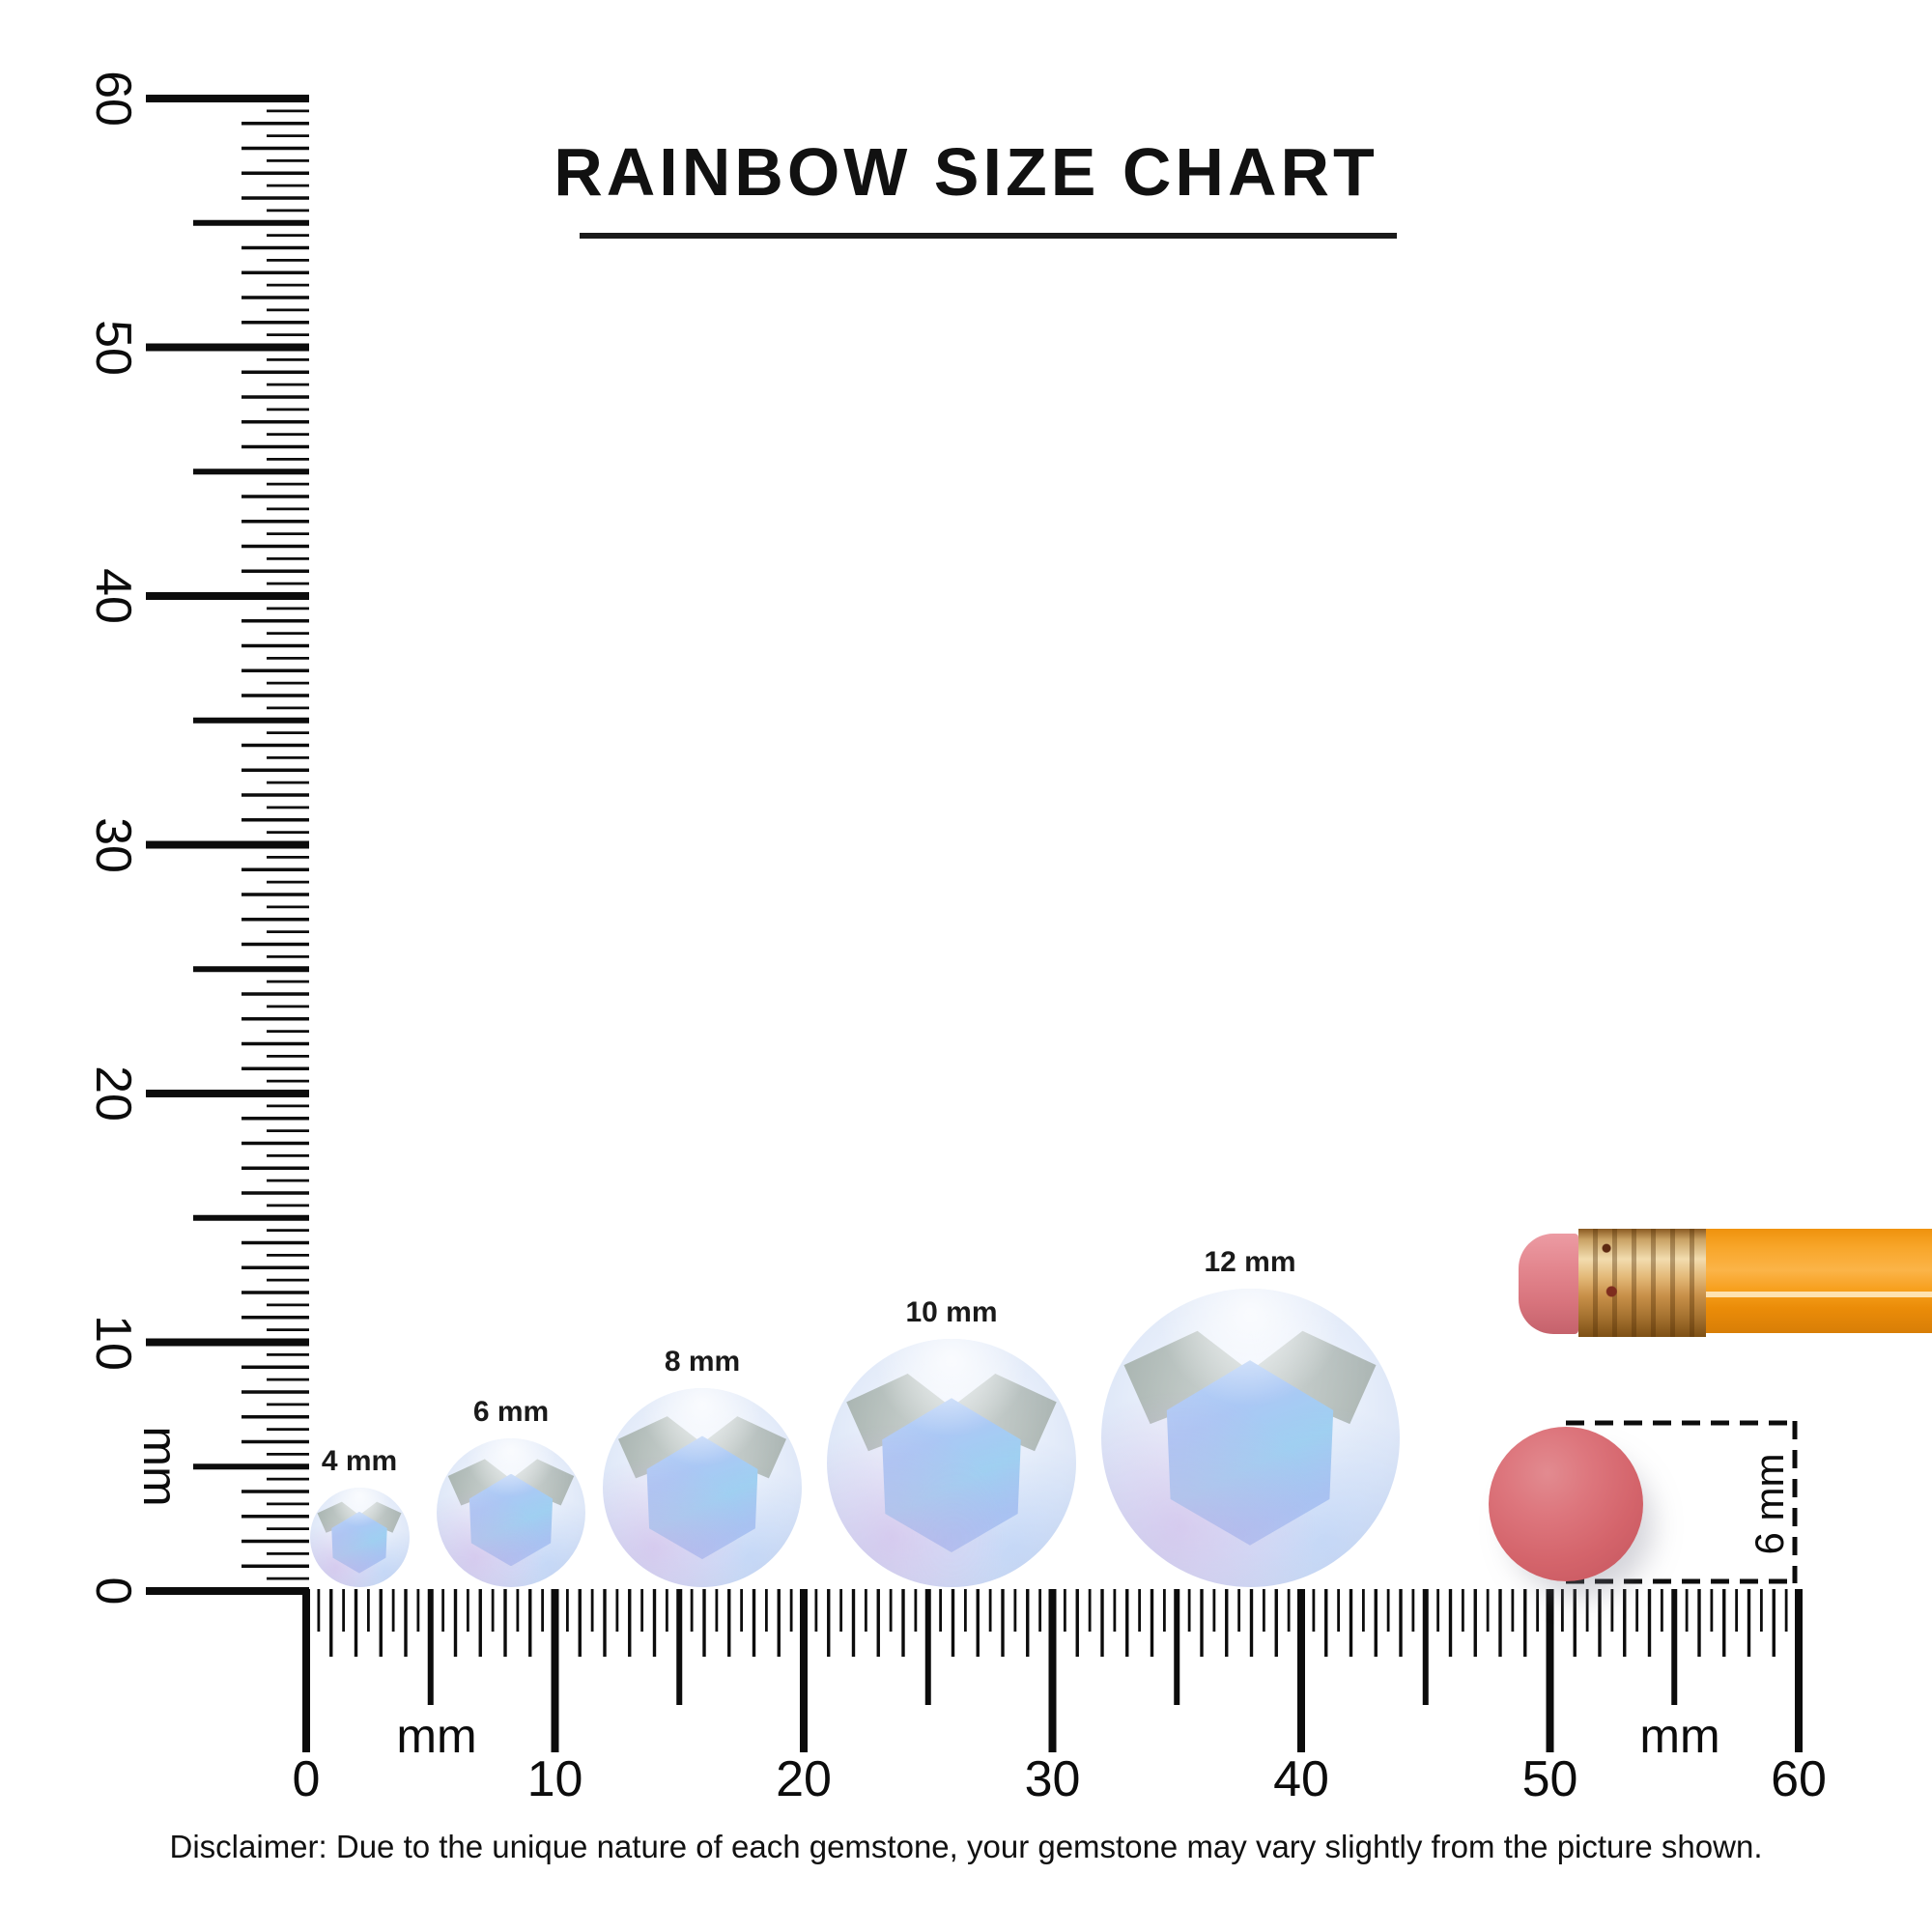 The width and height of the screenshot is (1932, 1932). Describe the element at coordinates (227, 845) in the screenshot. I see `vertical-ruler-ticks` at that location.